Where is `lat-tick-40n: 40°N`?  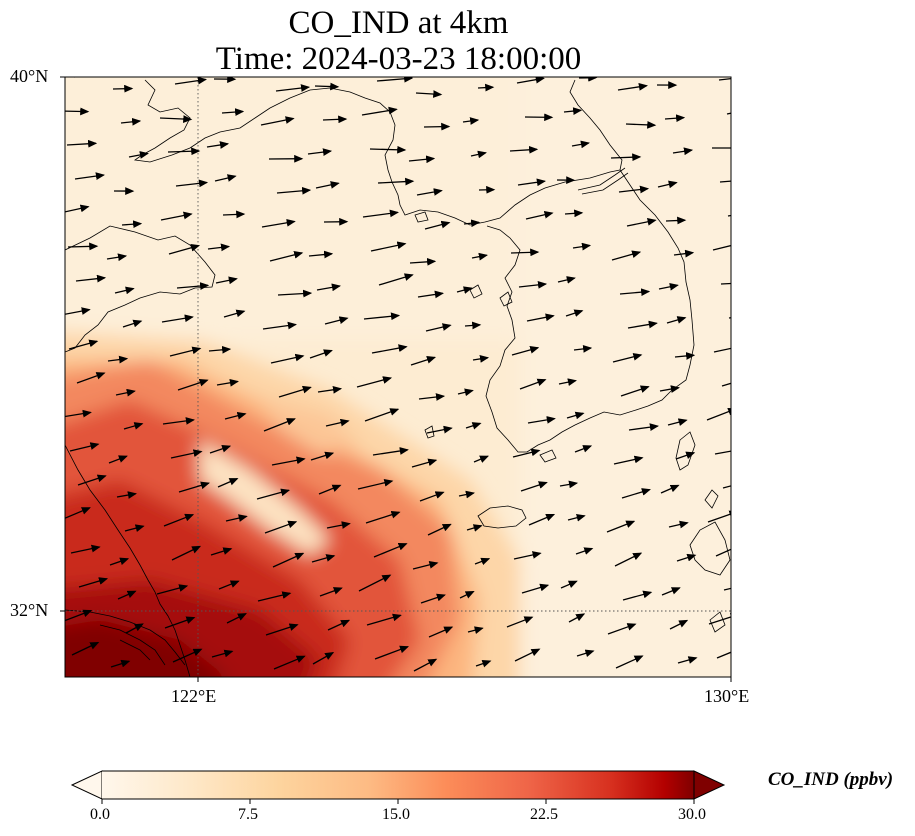 lat-tick-40n: 40°N is located at coordinates (29, 76).